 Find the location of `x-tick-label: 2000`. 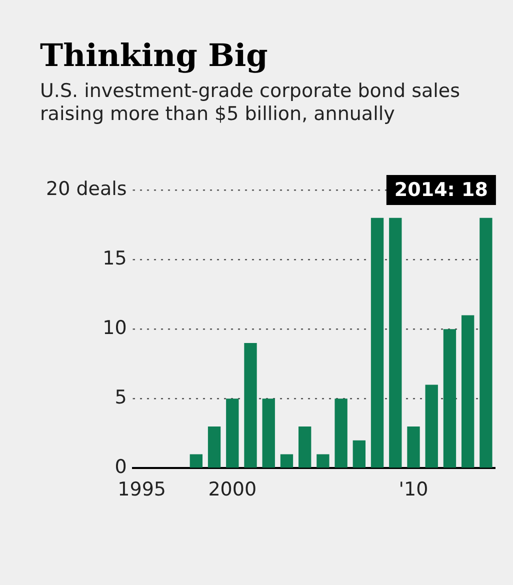

x-tick-label: 2000 is located at coordinates (232, 489).